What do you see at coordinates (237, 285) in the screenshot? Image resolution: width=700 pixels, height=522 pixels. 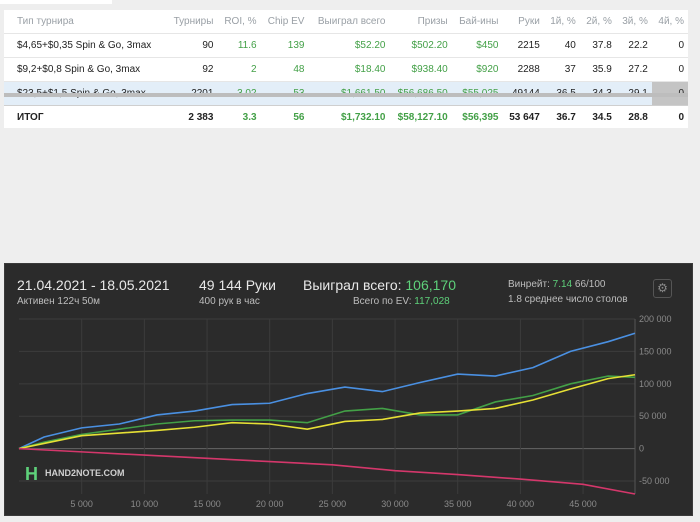 I see `hands-count: 49 144 Руки` at bounding box center [237, 285].